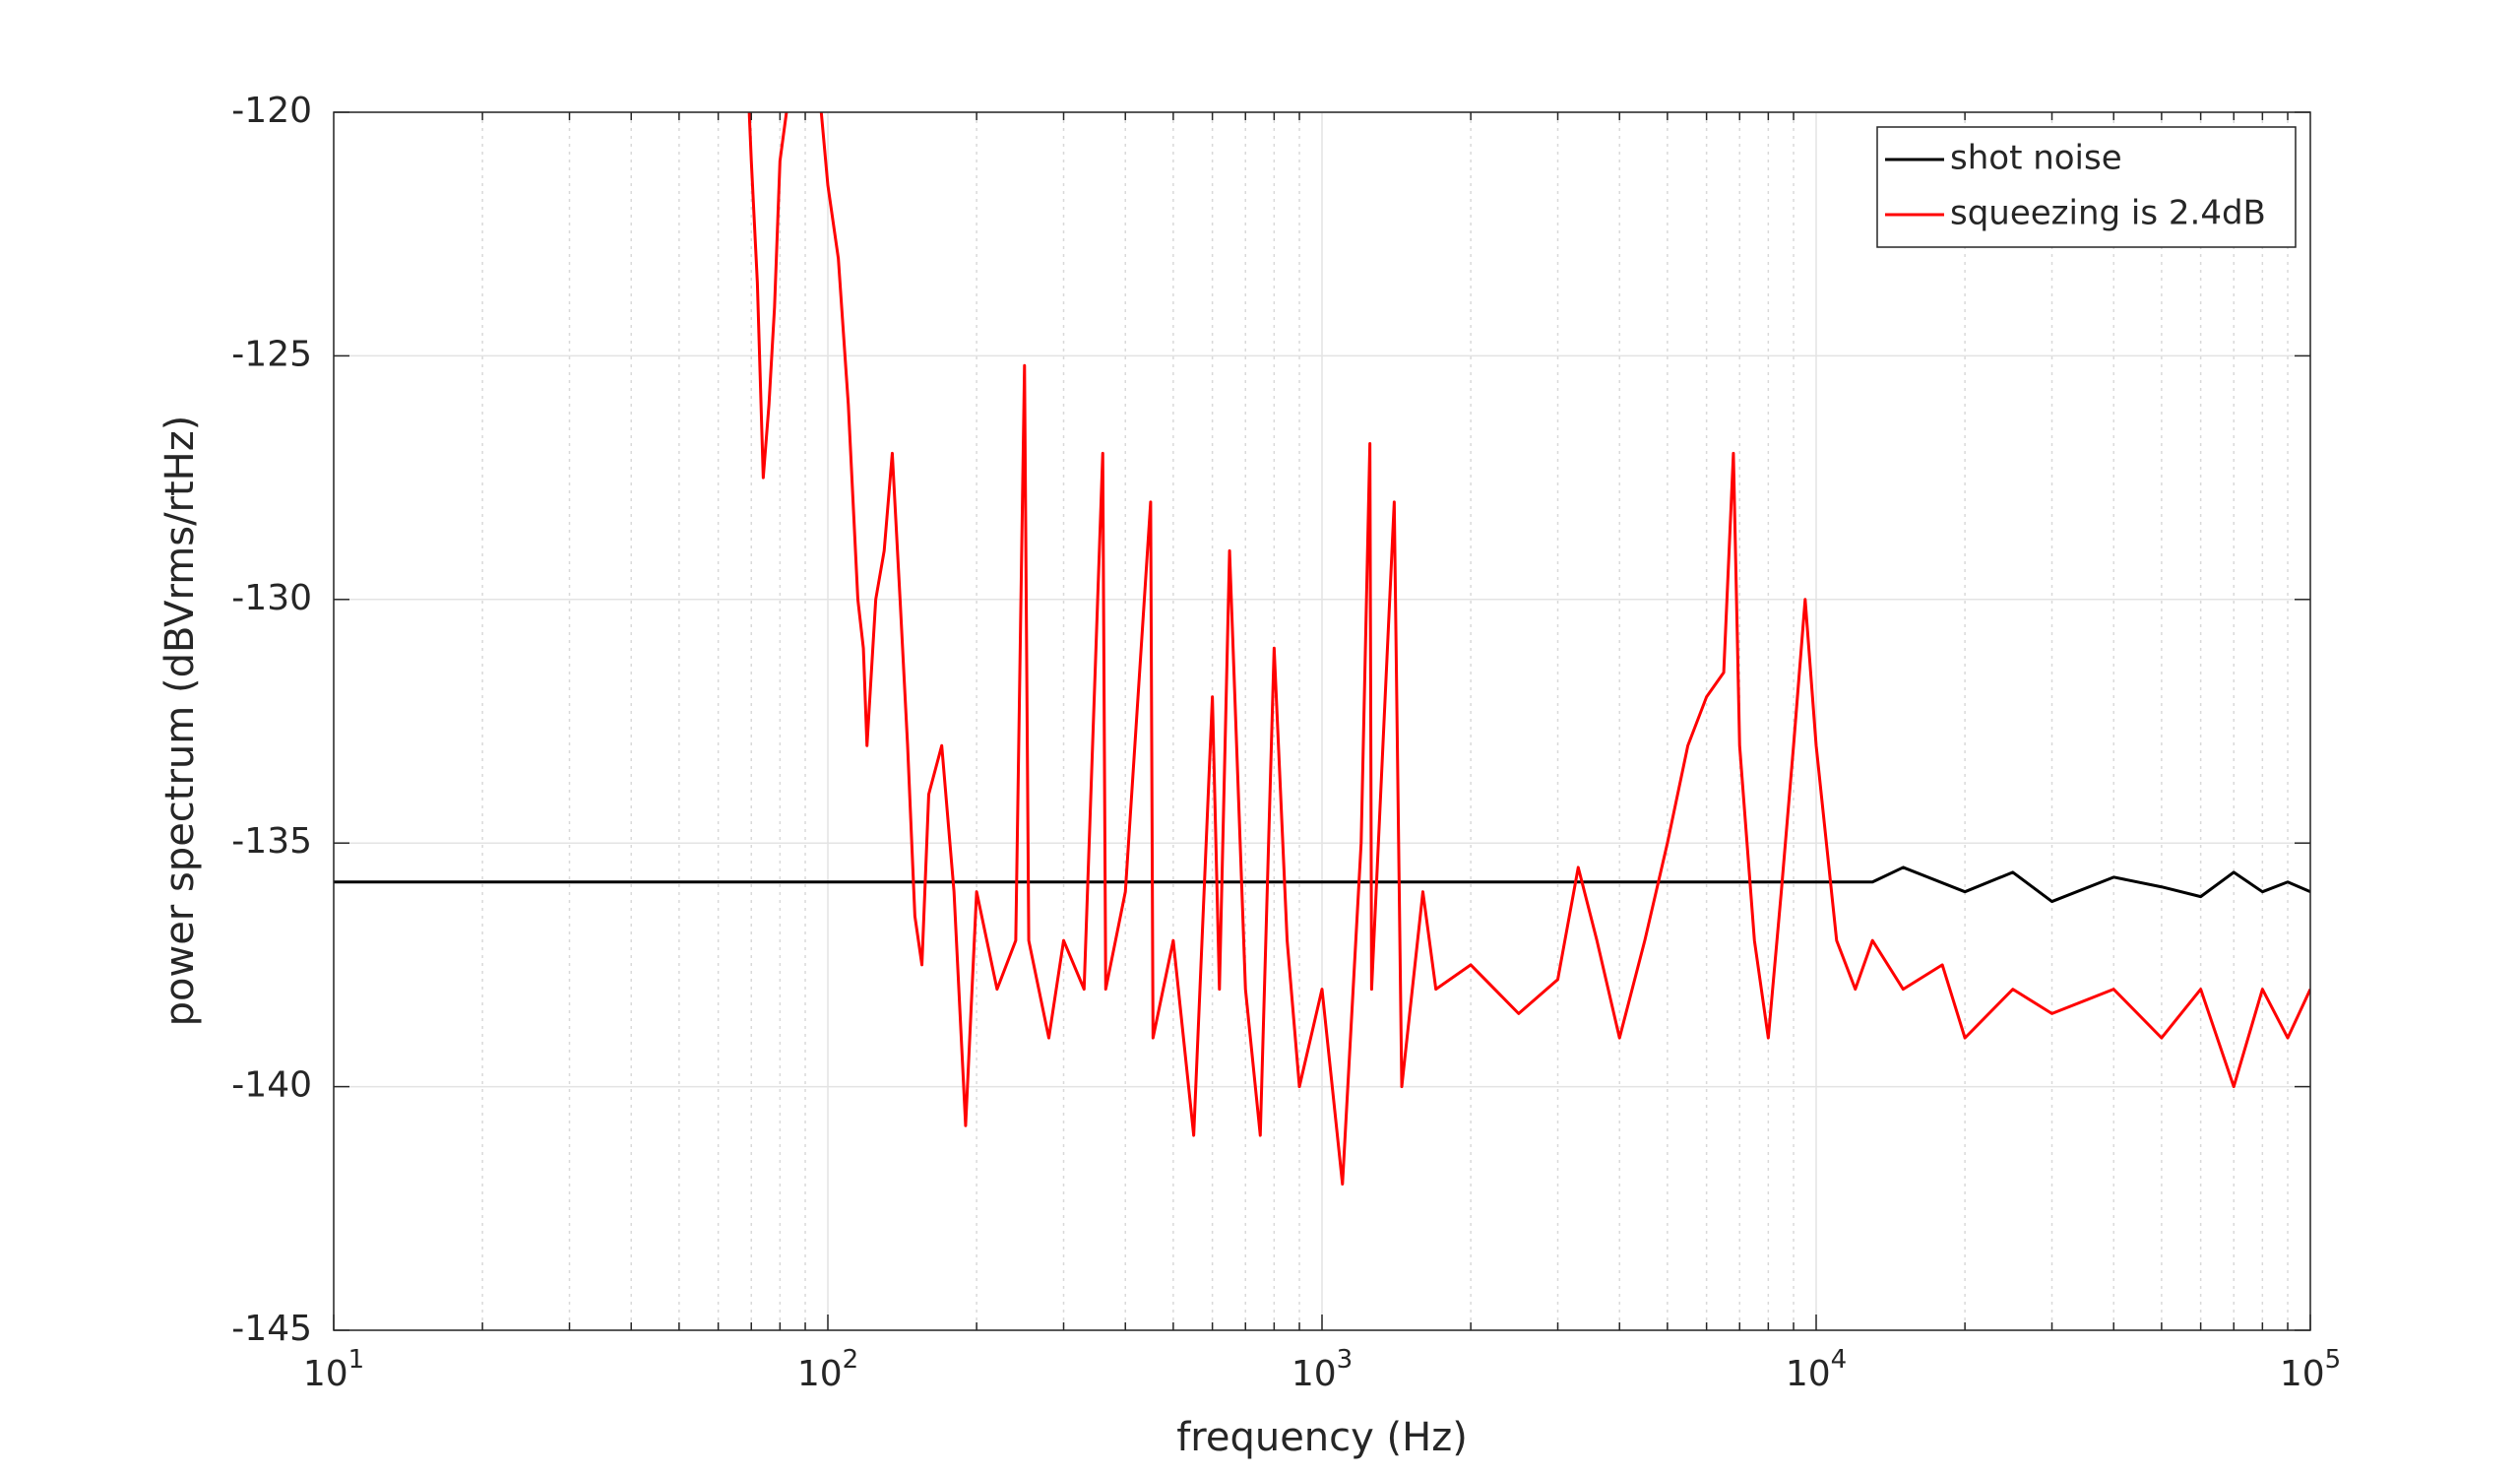 Image resolution: width=2520 pixels, height=1475 pixels. Describe the element at coordinates (827, 1370) in the screenshot. I see `x-tick-label: 10²` at that location.